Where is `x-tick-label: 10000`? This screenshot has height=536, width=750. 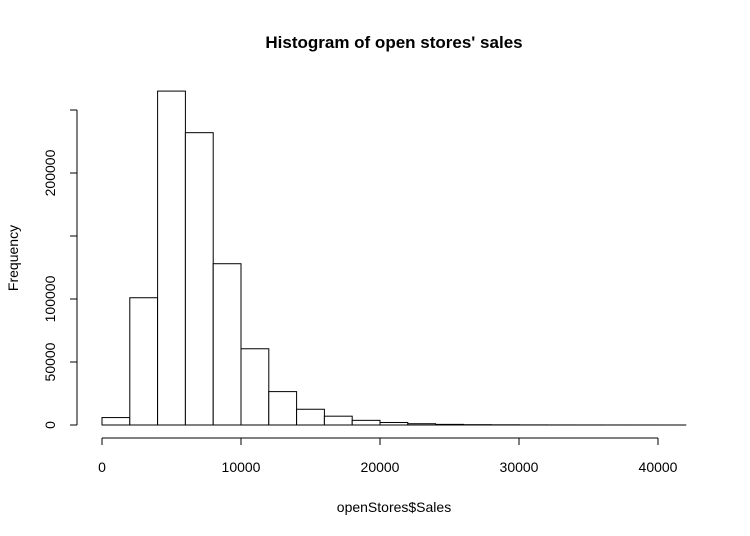 x-tick-label: 10000 is located at coordinates (241, 467).